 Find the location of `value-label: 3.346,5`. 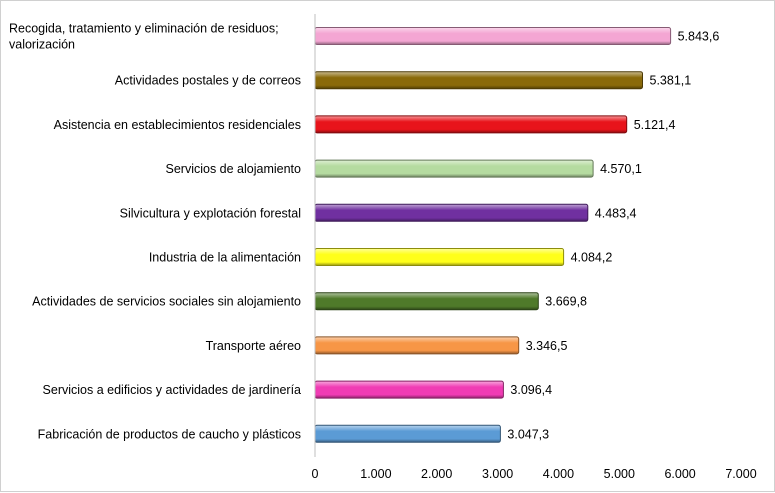

value-label: 3.346,5 is located at coordinates (547, 346).